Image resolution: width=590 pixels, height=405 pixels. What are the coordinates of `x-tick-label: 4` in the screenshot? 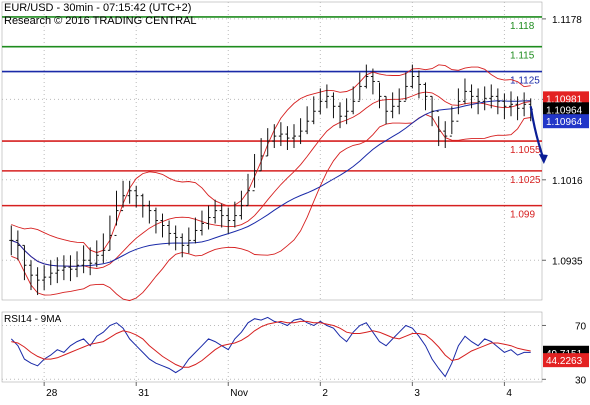 It's located at (509, 393).